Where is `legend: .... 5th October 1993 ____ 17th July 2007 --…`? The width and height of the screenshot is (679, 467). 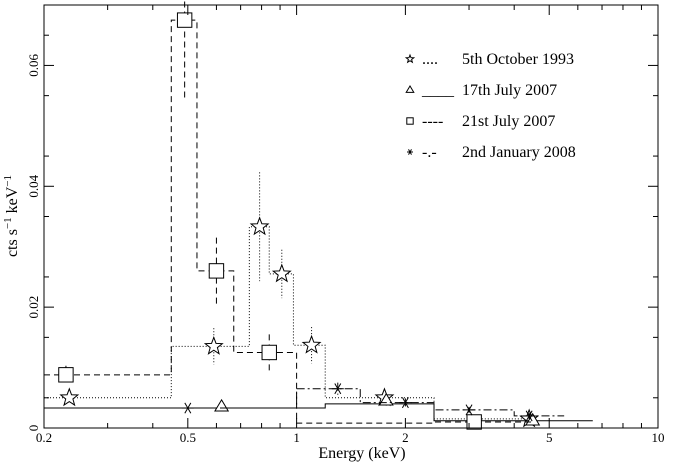 legend: .... 5th October 1993 ____ 17th July 2007 --… is located at coordinates (490, 106).